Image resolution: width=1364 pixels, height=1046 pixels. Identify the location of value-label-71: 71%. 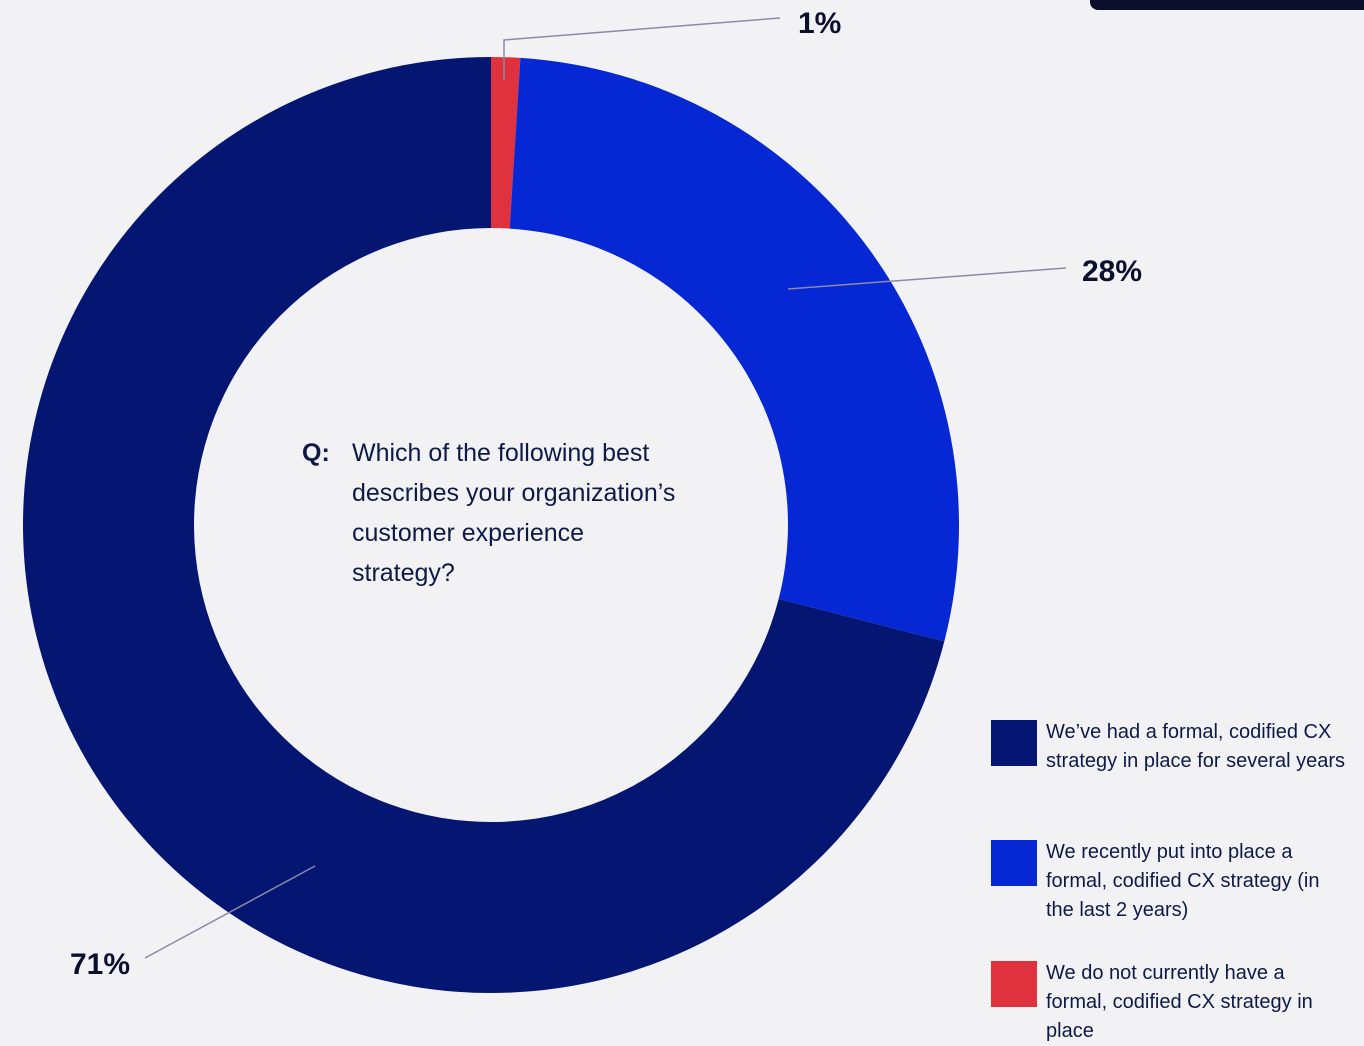
(100, 964).